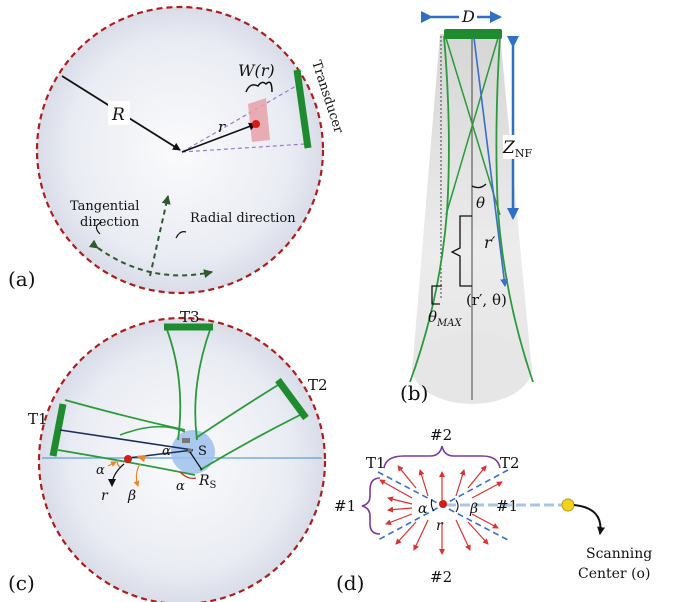  What do you see at coordinates (473, 34) in the screenshot?
I see `transducer-element` at bounding box center [473, 34].